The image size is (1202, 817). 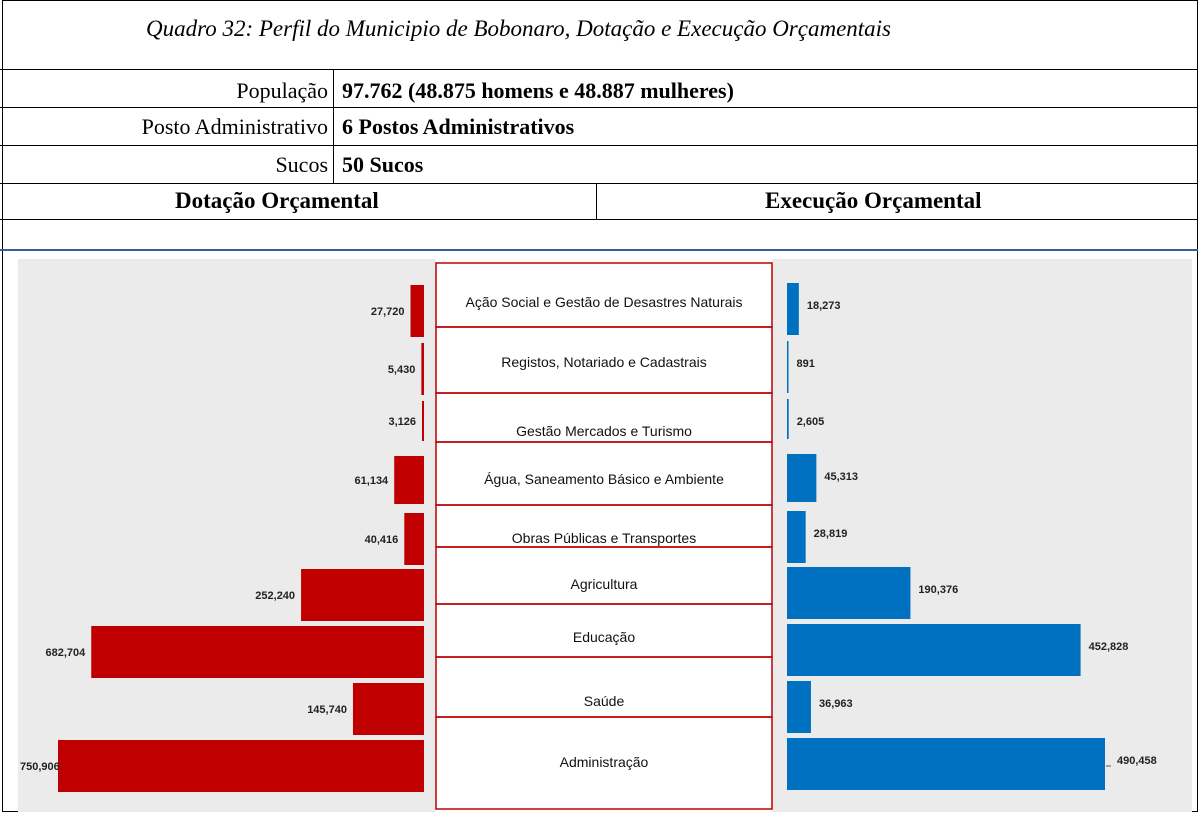 I want to click on header-divider, so click(x=596, y=202).